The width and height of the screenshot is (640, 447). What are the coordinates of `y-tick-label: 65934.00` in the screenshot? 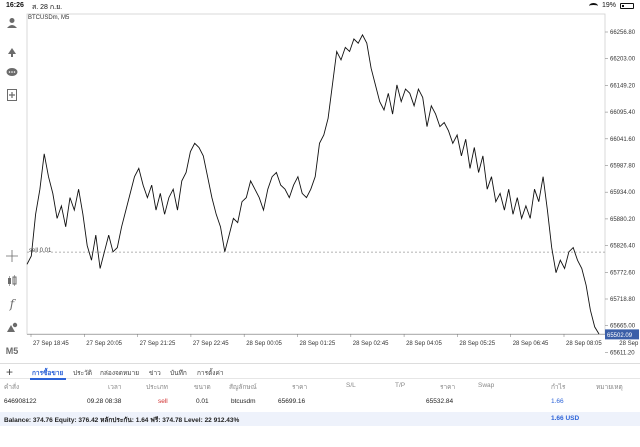 It's located at (623, 193).